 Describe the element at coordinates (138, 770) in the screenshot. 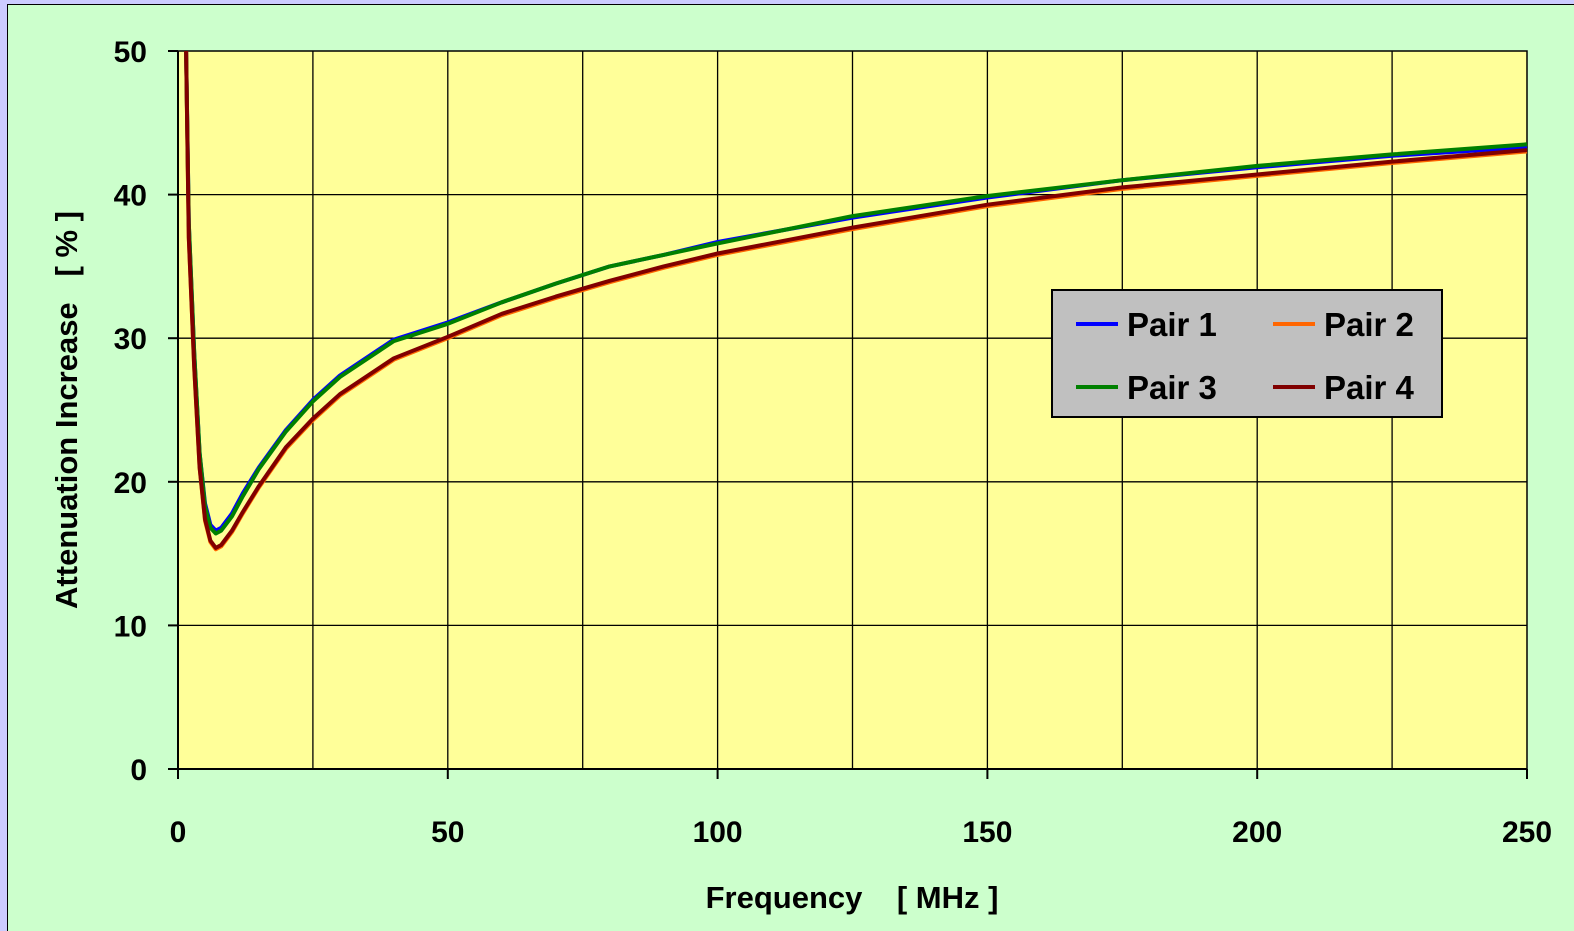

I see `y-tick-label: 0` at that location.